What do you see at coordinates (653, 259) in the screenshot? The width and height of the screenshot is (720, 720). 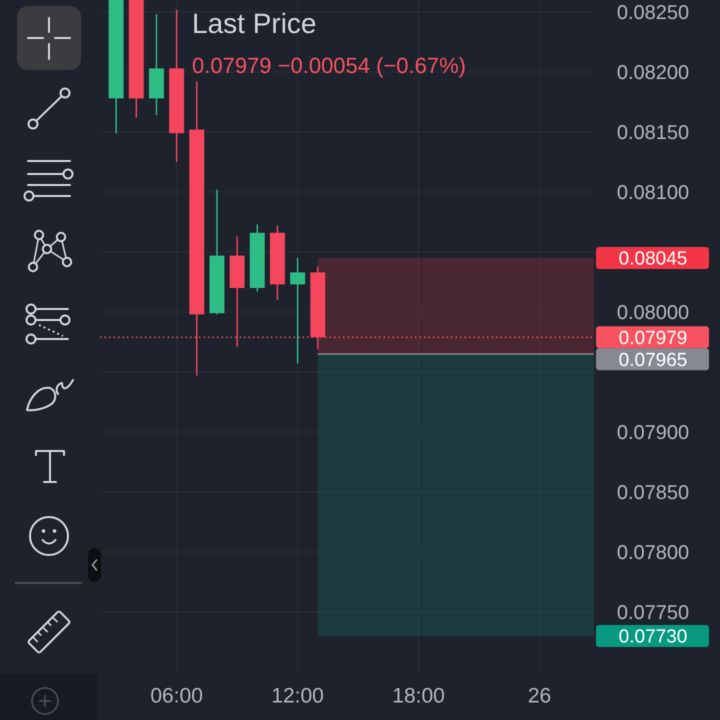 I see `band-label: 0.08045` at bounding box center [653, 259].